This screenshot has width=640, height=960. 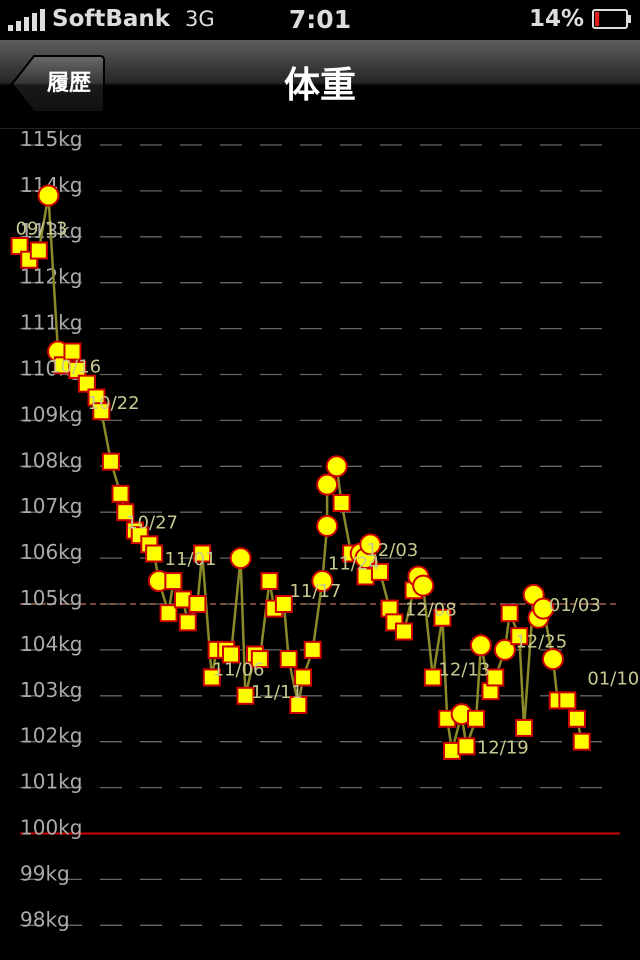 I want to click on battery-icon, so click(x=611, y=19).